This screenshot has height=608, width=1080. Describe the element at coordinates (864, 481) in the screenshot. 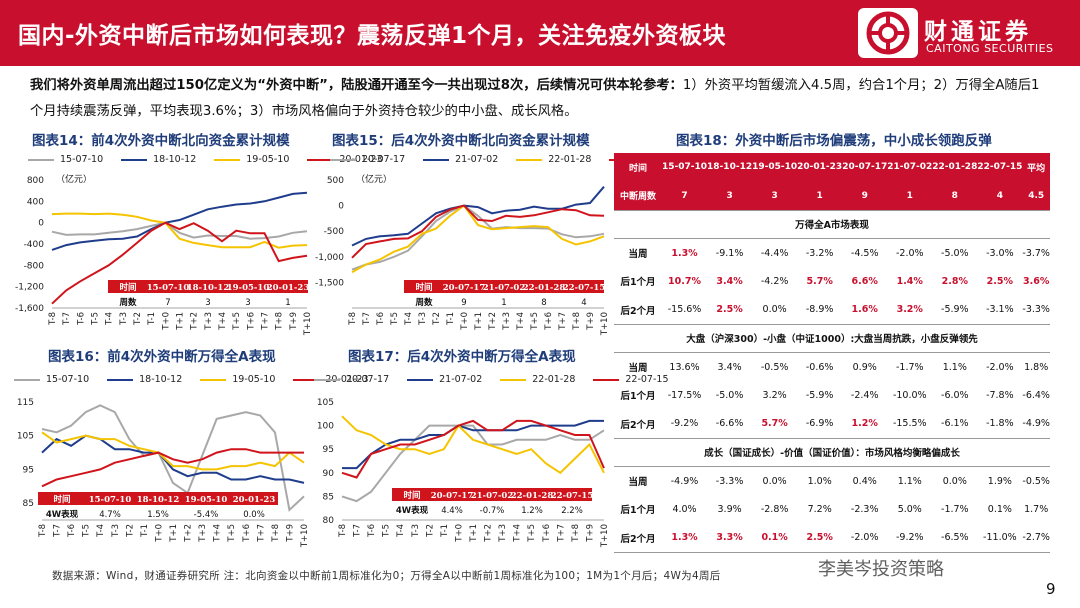

I see `table-cell: 0.4%` at that location.